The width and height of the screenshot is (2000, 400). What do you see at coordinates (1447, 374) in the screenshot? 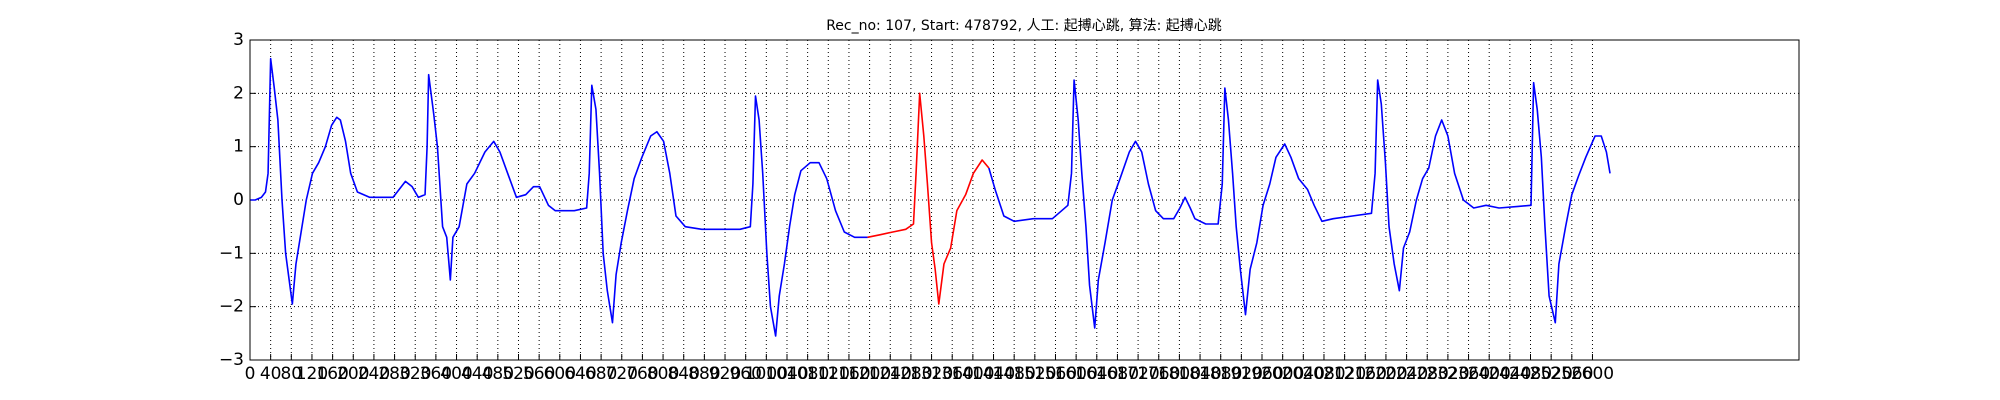
I see `x-tick-label: 2320` at bounding box center [1447, 374].